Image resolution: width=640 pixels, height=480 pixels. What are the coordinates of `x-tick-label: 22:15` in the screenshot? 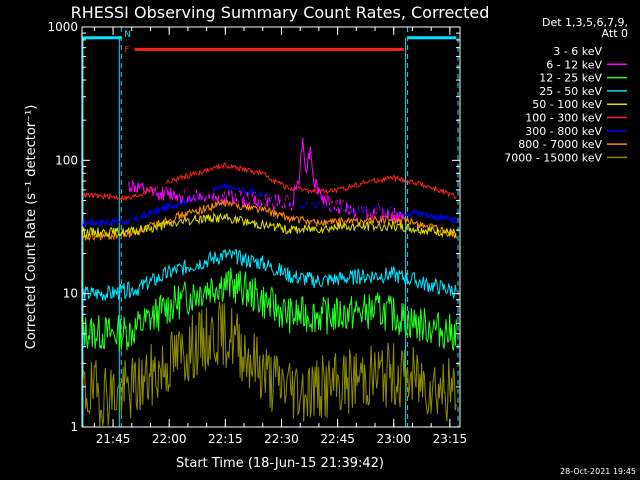 It's located at (225, 439).